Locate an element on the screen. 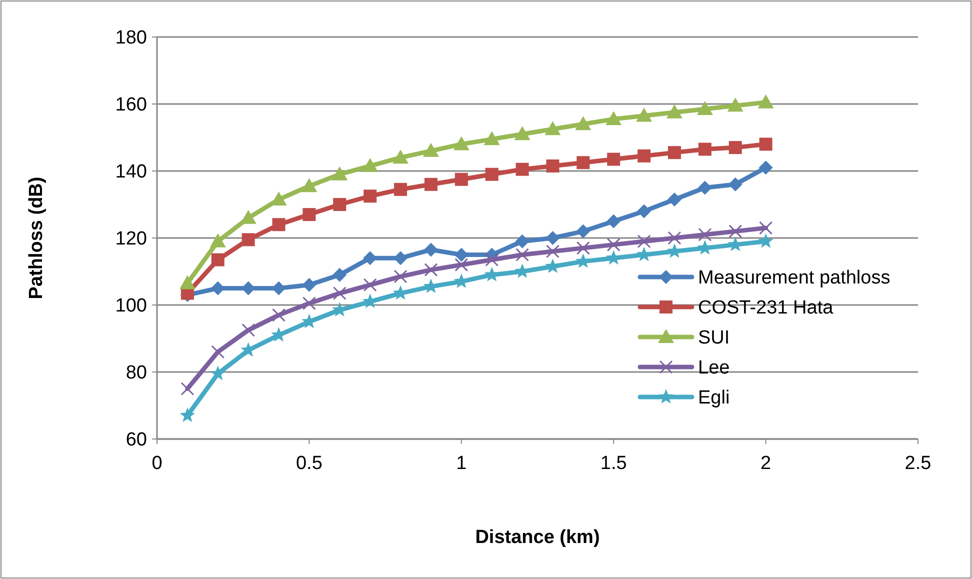  x-tick-label: 0.5 is located at coordinates (309, 463).